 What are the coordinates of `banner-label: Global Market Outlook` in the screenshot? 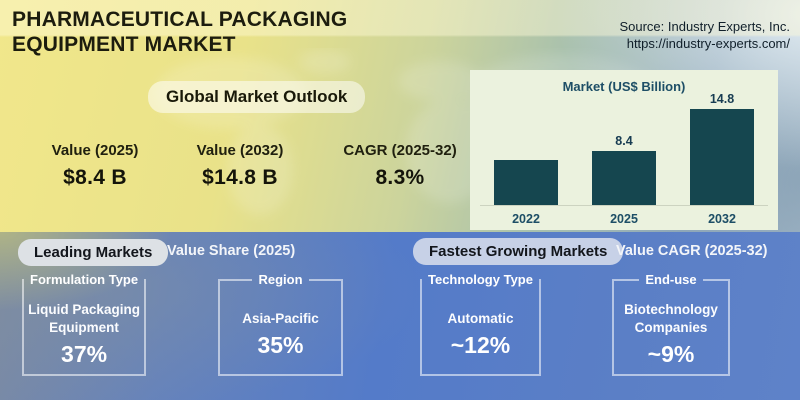 It's located at (257, 96).